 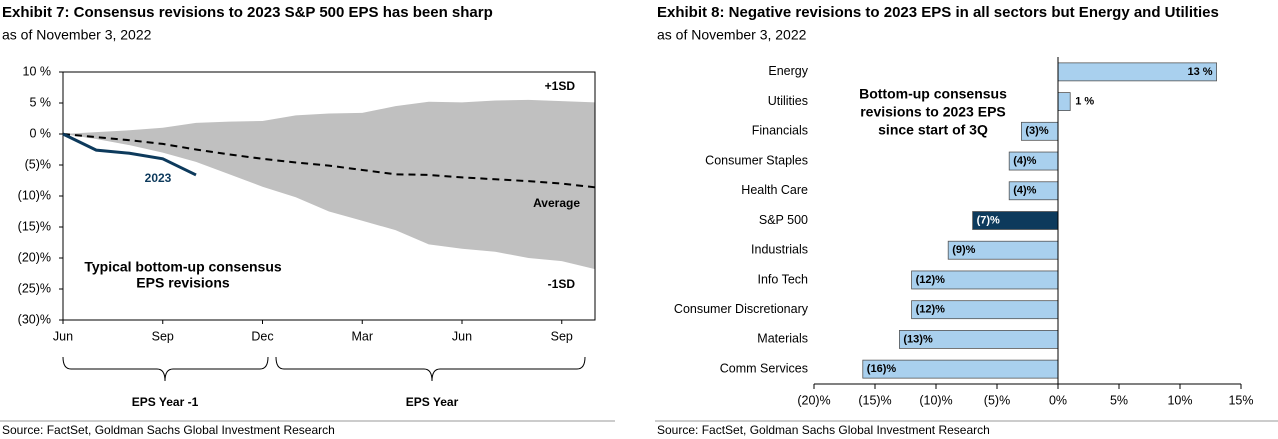 I want to click on y-tick-label: (15)%, so click(x=34, y=226).